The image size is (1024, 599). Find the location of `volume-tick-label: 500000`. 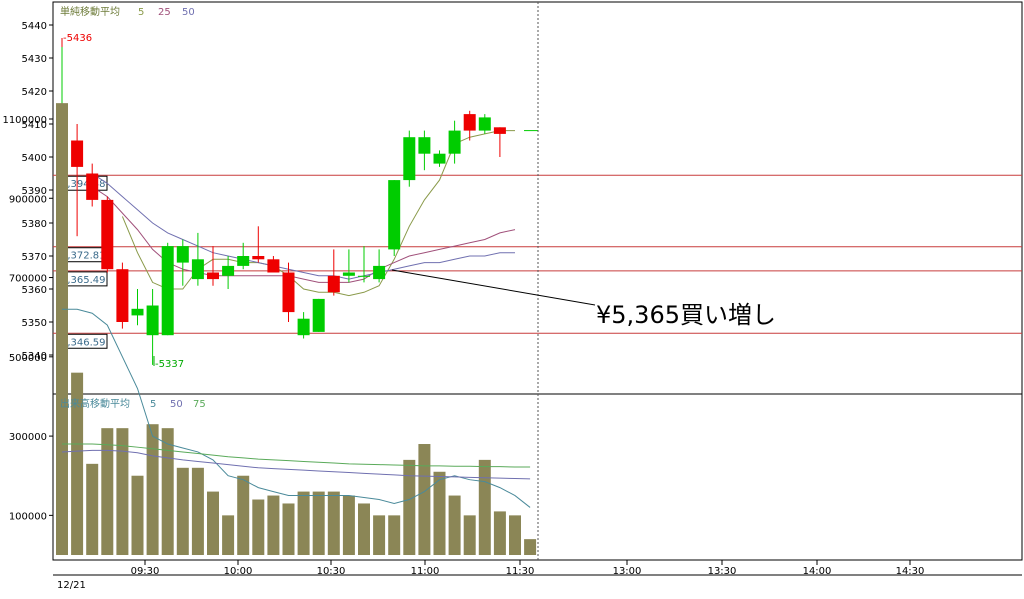

volume-tick-label: 500000 is located at coordinates (28, 358).